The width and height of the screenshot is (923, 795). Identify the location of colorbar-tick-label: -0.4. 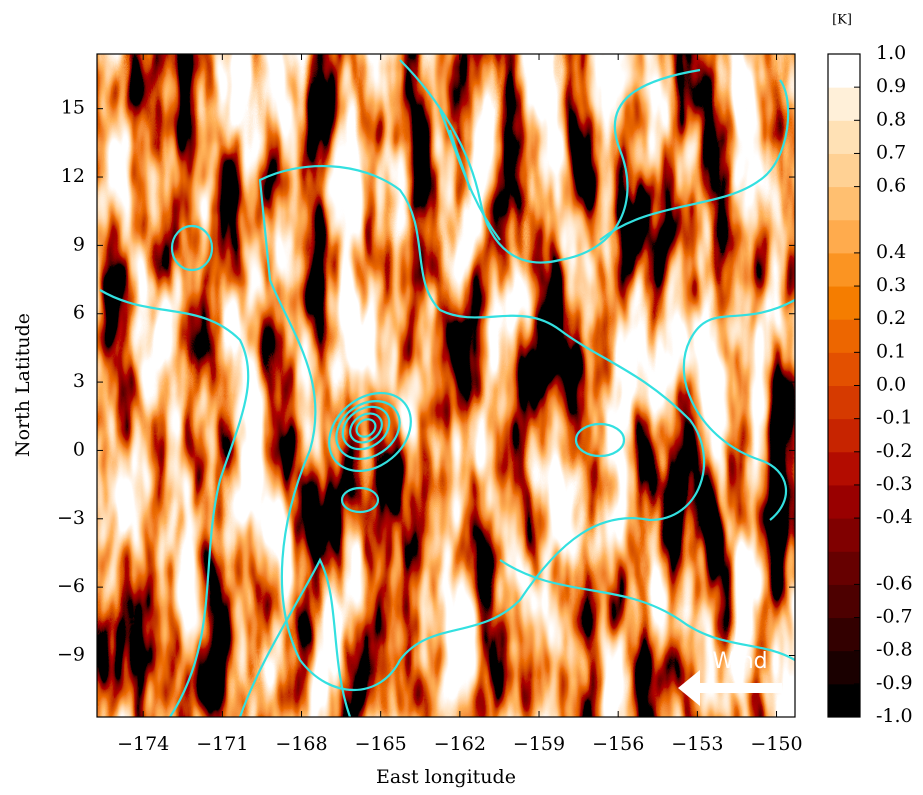
(894, 517).